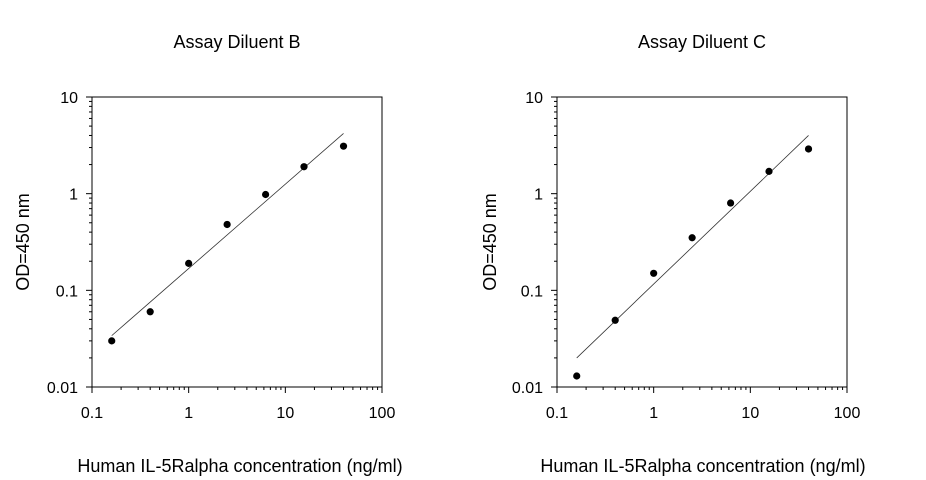 This screenshot has width=926, height=480. What do you see at coordinates (236, 42) in the screenshot?
I see `chart-title: Assay Diluent B` at bounding box center [236, 42].